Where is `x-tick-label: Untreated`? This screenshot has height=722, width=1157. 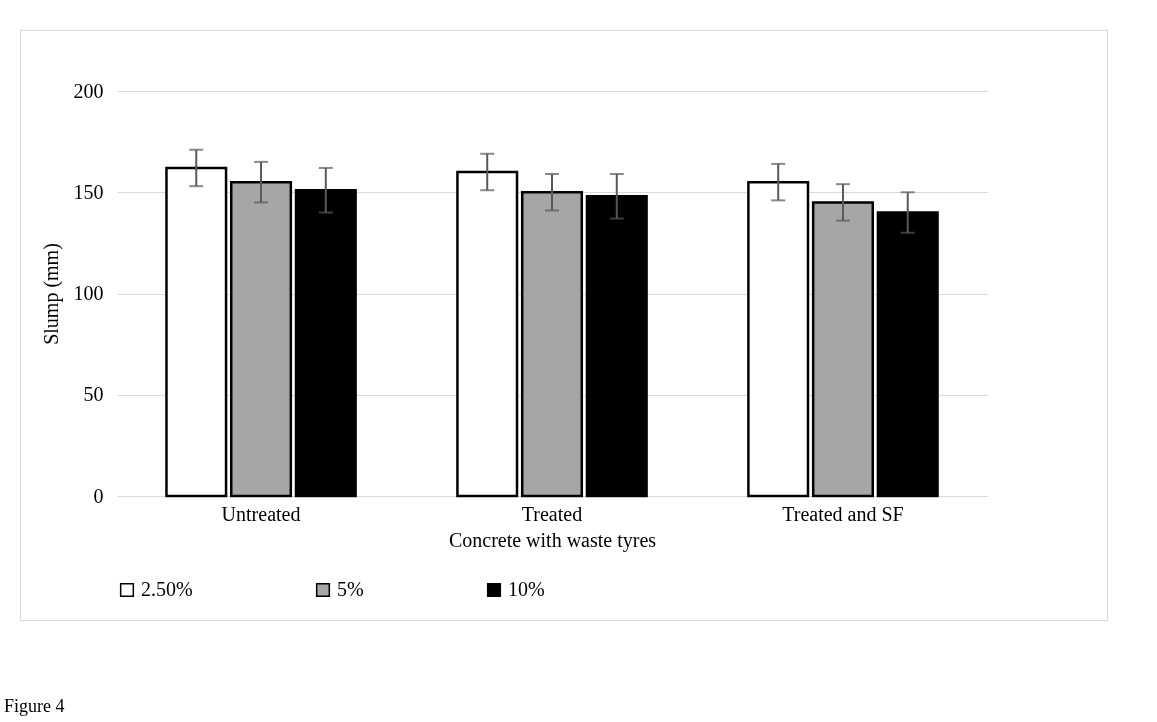 x-tick-label: Untreated is located at coordinates (261, 513).